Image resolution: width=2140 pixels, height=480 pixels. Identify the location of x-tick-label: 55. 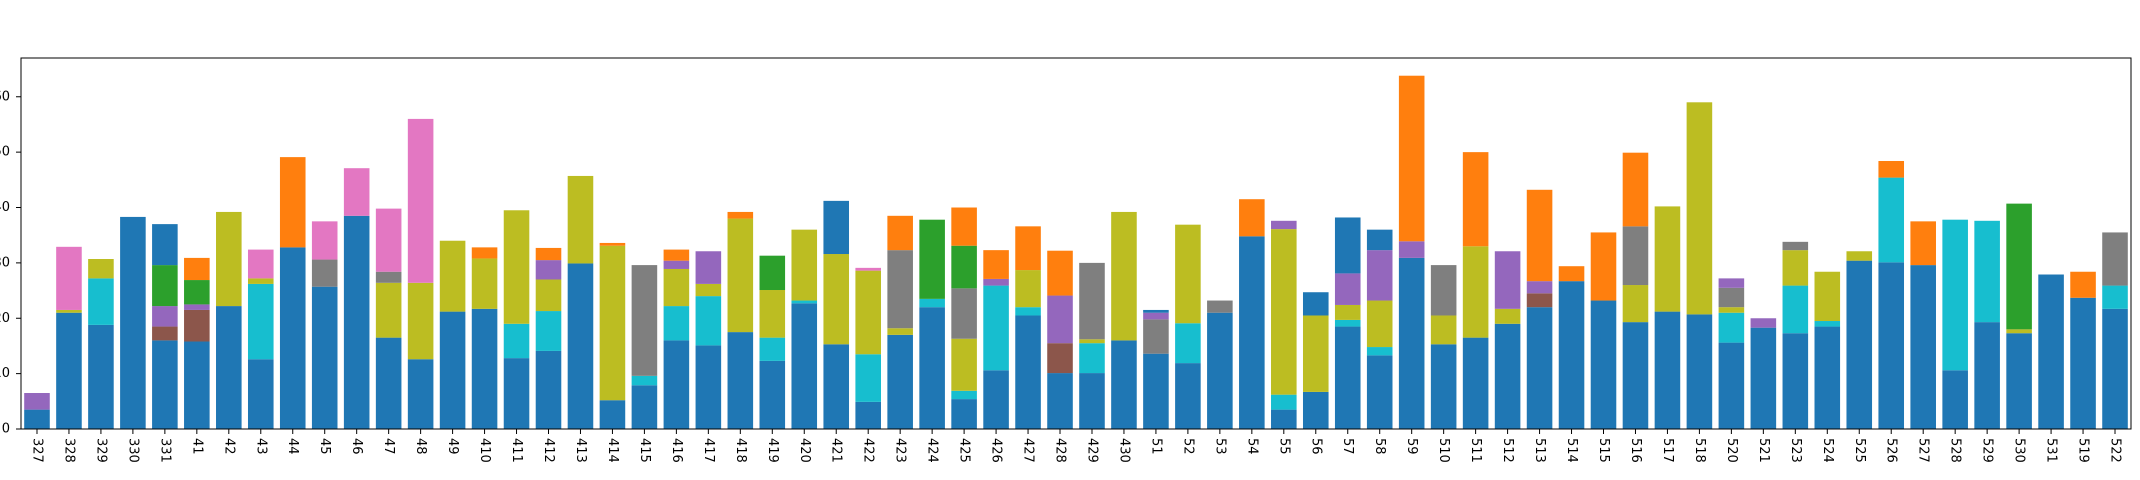
(1283, 446).